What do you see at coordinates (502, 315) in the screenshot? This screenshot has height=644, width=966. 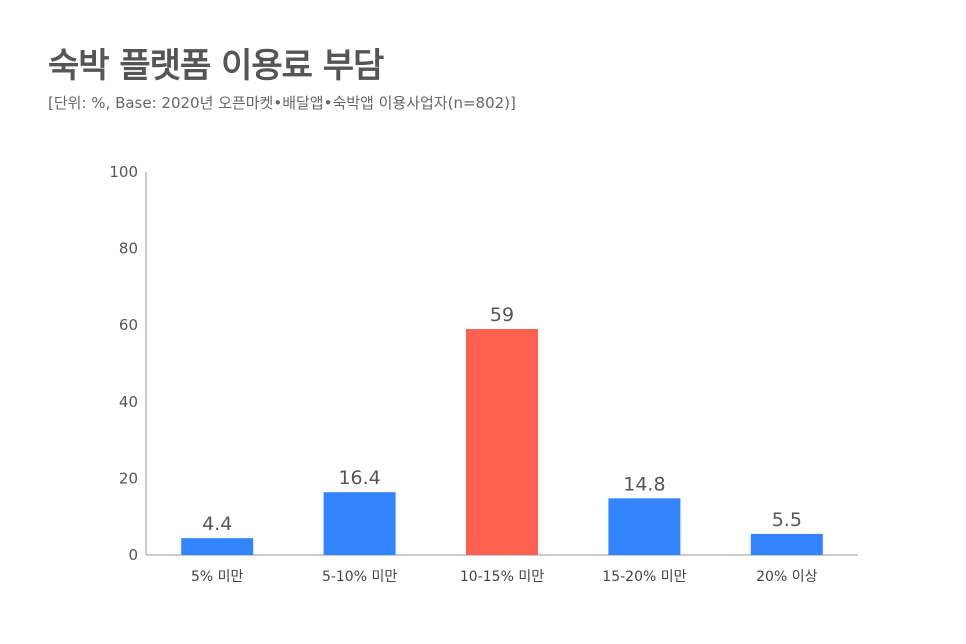 I see `data-label: 59` at bounding box center [502, 315].